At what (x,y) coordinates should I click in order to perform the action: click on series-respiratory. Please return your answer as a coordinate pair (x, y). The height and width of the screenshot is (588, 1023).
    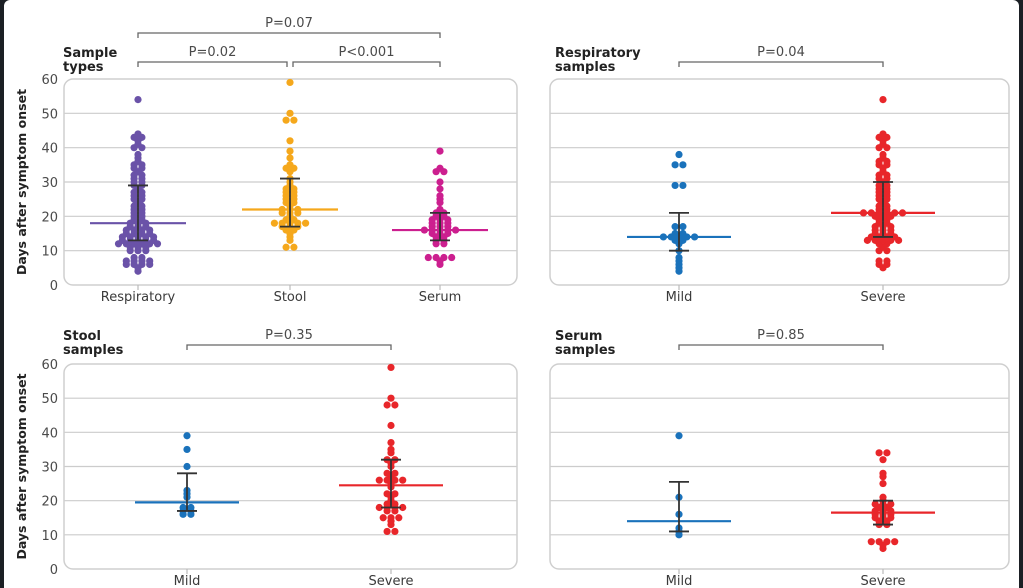
    Looking at the image, I should click on (138, 185).